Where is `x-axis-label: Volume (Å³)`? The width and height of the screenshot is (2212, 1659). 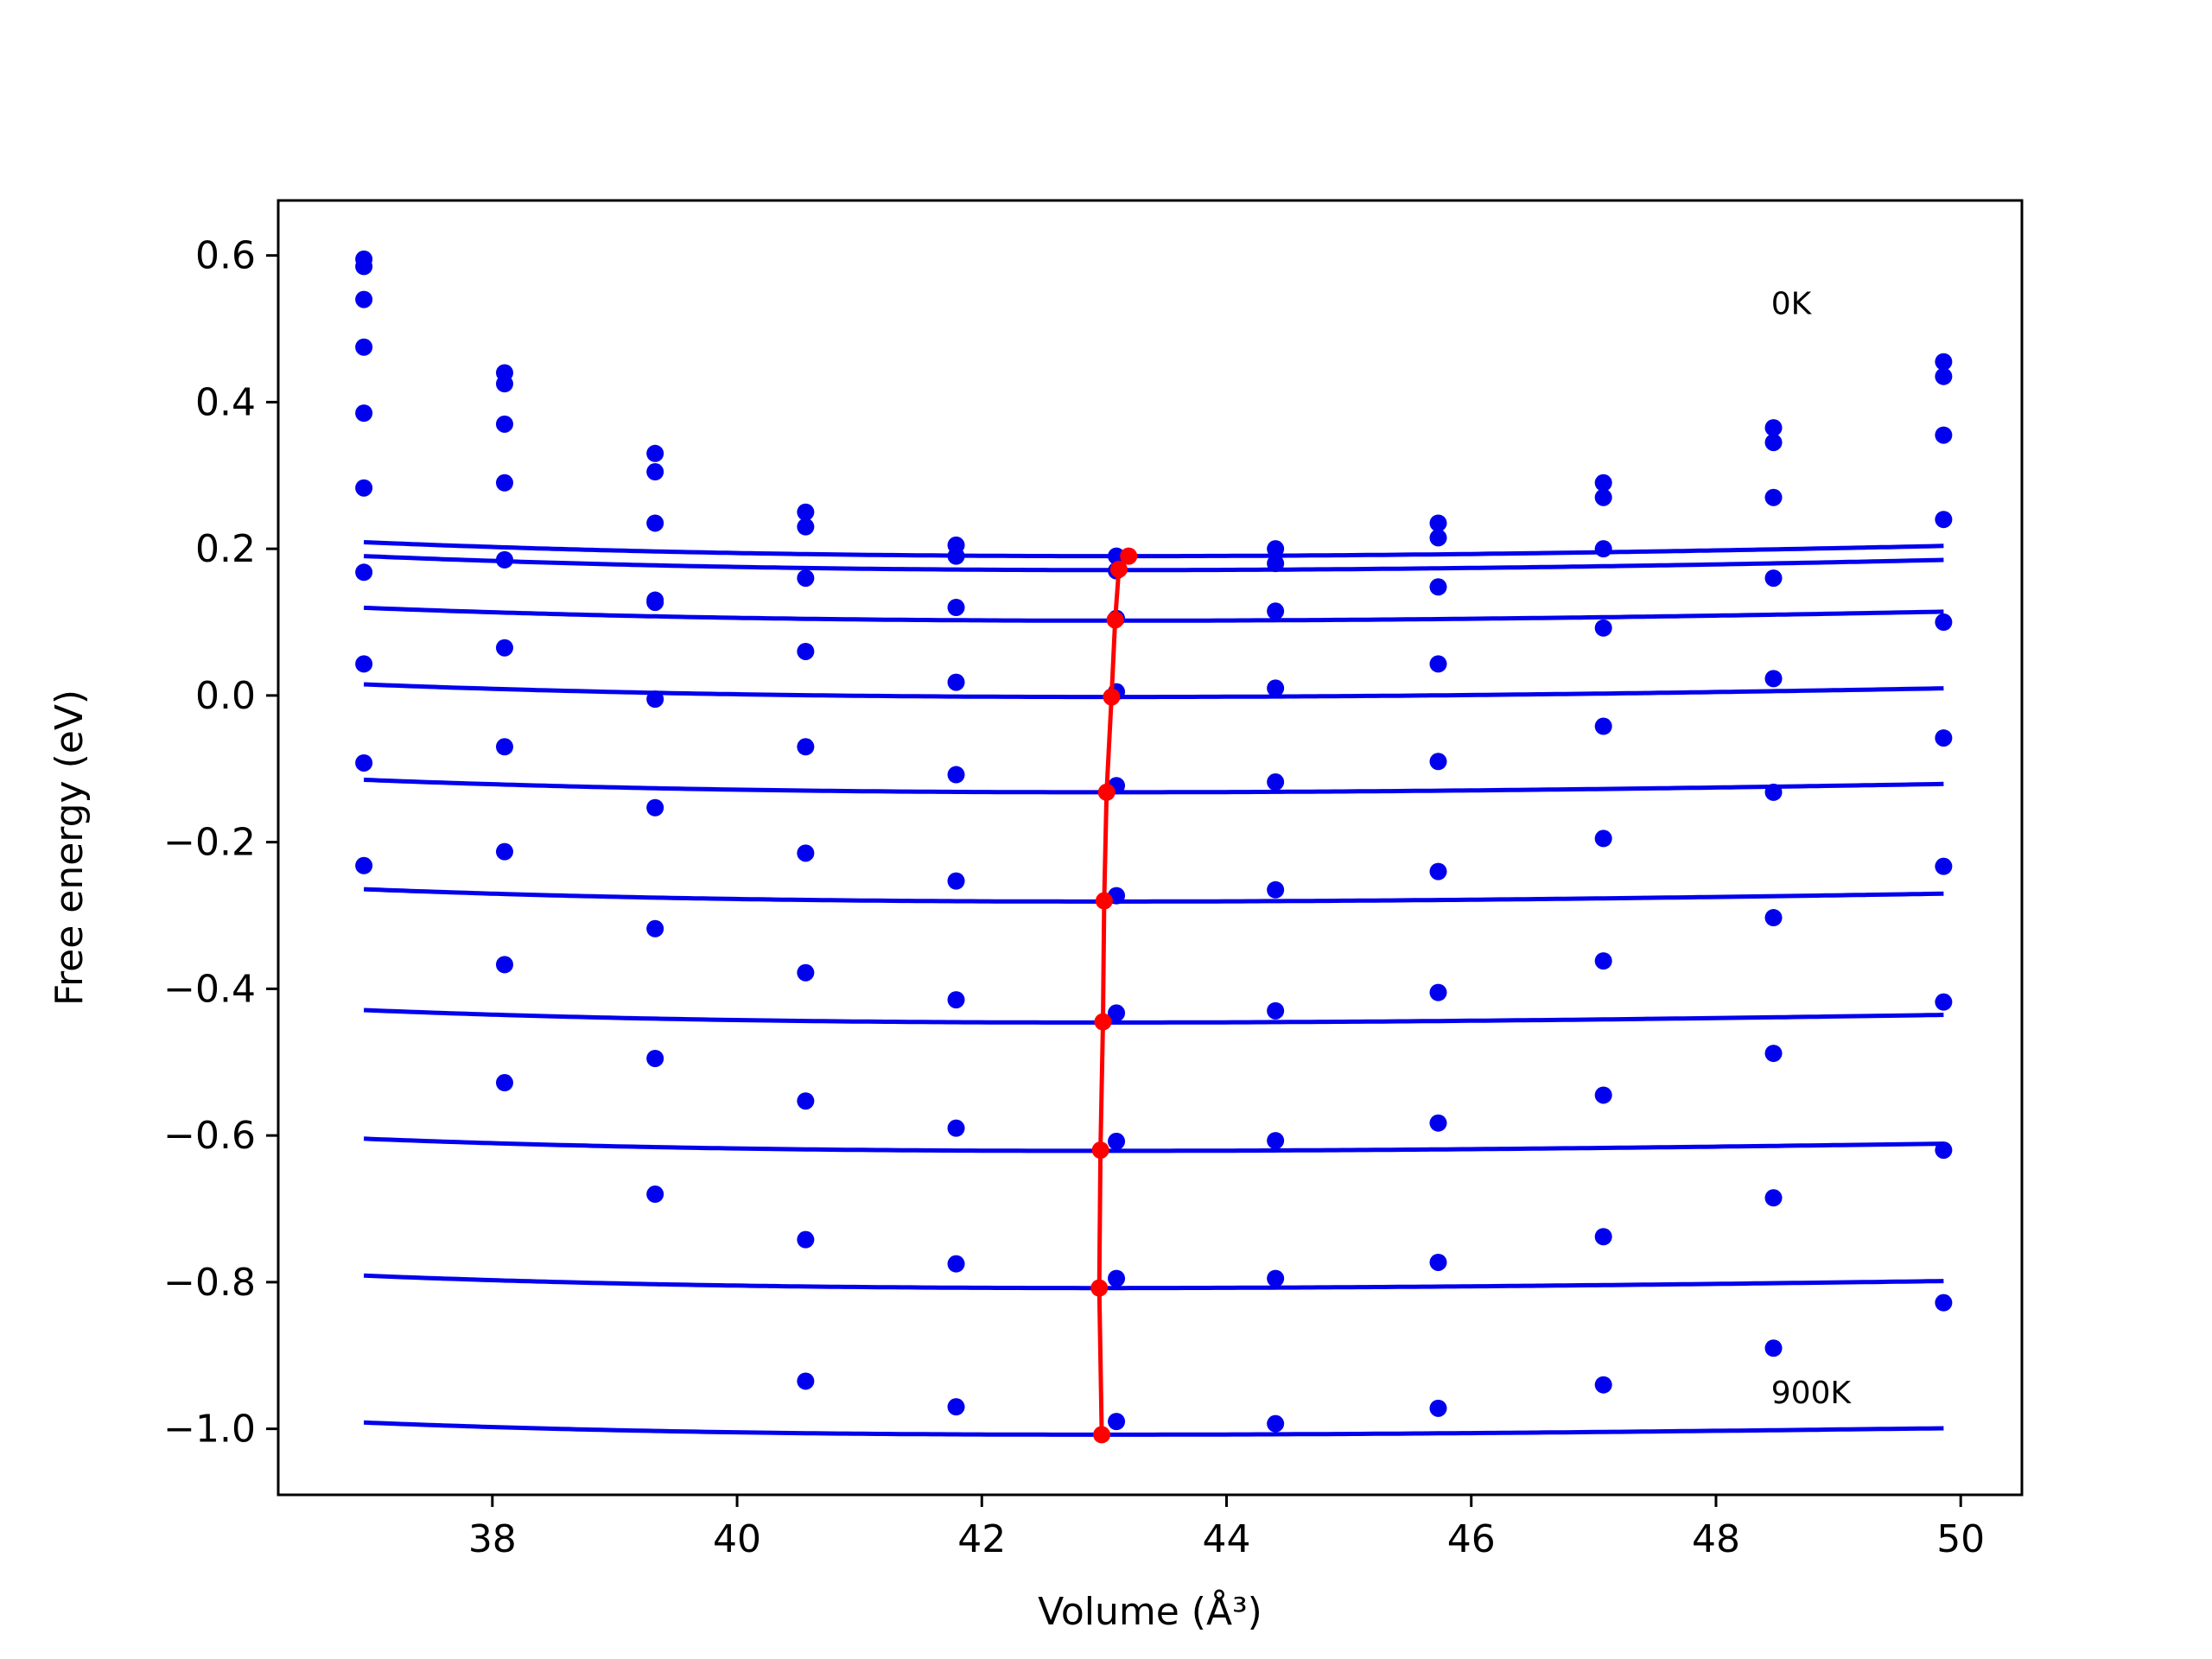 x-axis-label: Volume (Å³) is located at coordinates (1150, 1611).